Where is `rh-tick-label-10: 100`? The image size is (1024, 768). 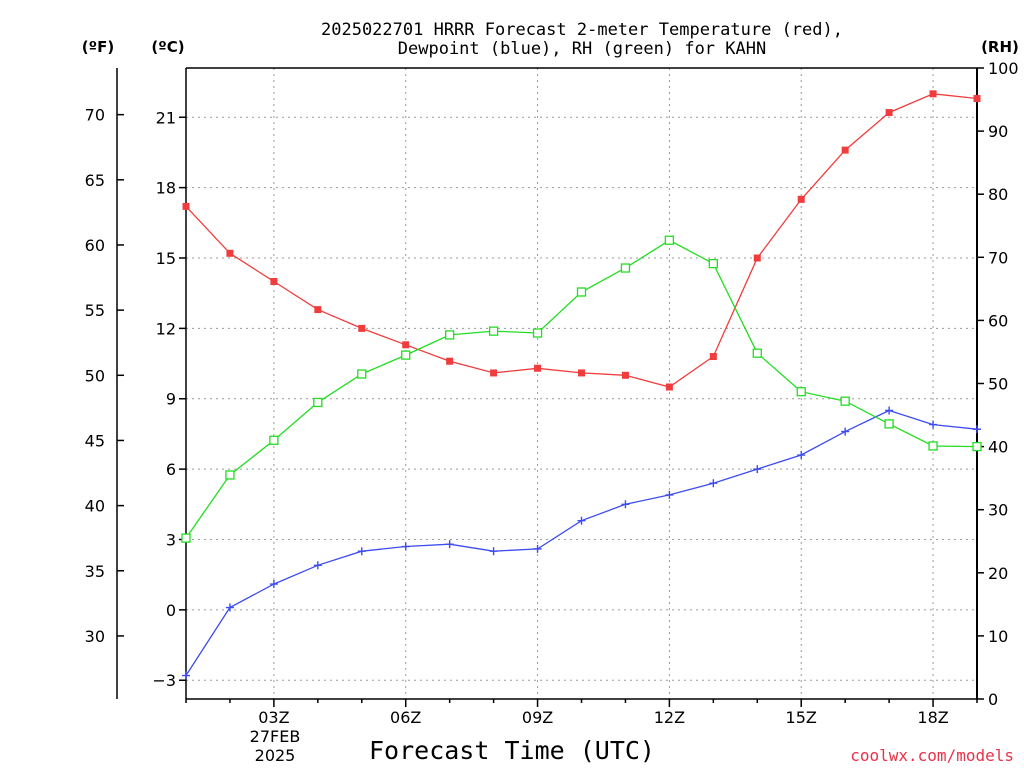
rh-tick-label-10: 100 is located at coordinates (1003, 68).